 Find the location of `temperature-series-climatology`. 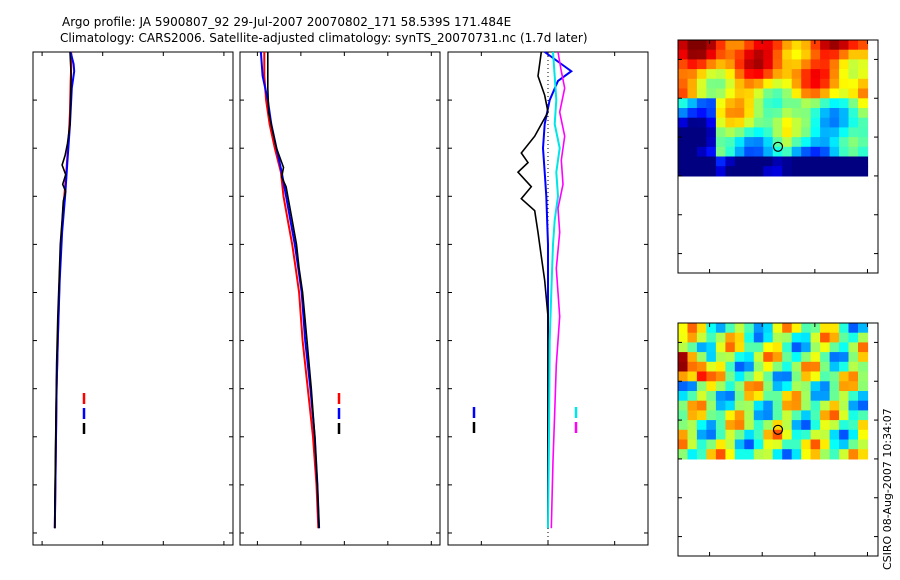

temperature-series-climatology is located at coordinates (63, 290).